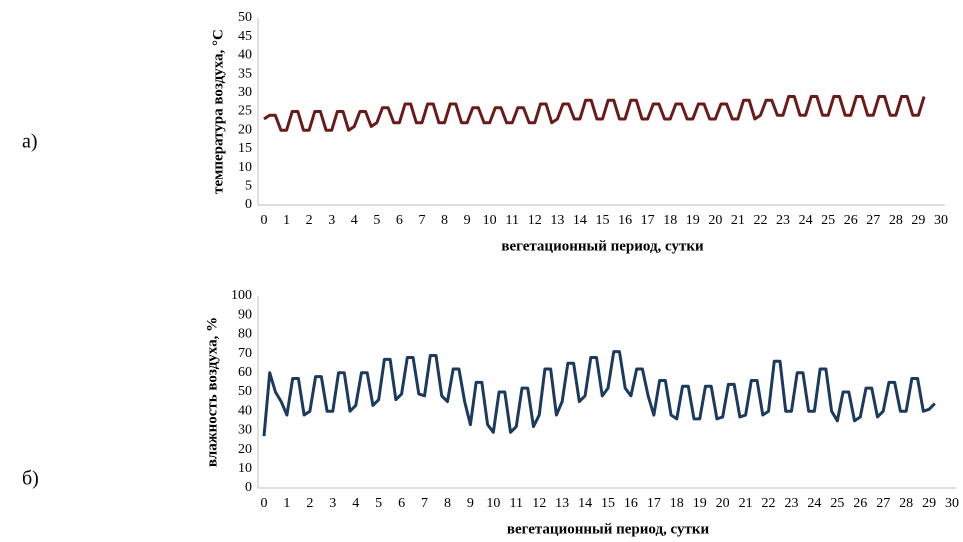  Describe the element at coordinates (245, 353) in the screenshot. I see `y-tick-label: 70` at that location.